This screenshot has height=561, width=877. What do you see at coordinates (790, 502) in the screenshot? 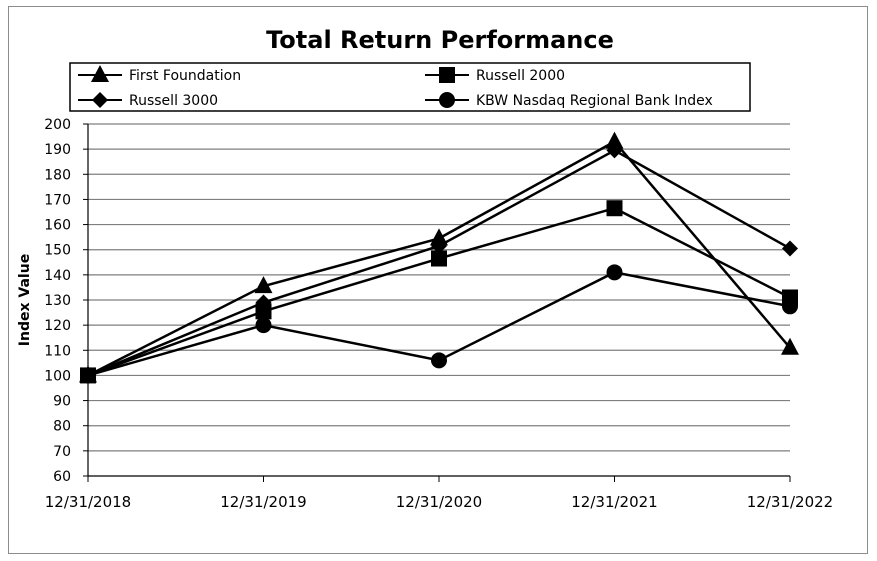
I see `x-tick-label: 12/31/2022` at bounding box center [790, 502].